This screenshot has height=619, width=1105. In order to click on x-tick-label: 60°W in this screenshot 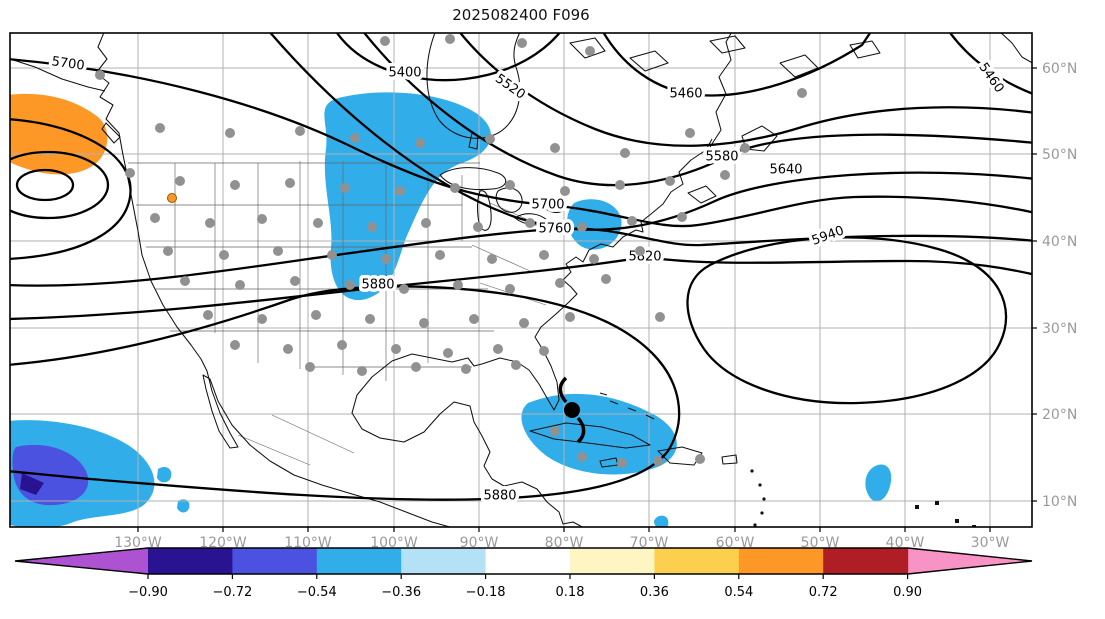, I will do `click(735, 543)`.